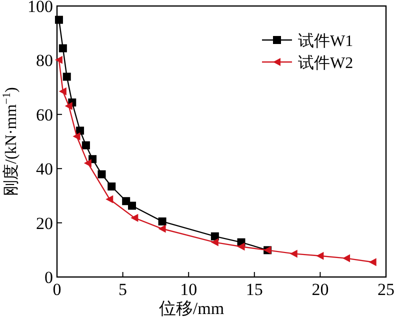  What do you see at coordinates (191, 308) in the screenshot?
I see `x-axis-title: 位移/mm` at bounding box center [191, 308].